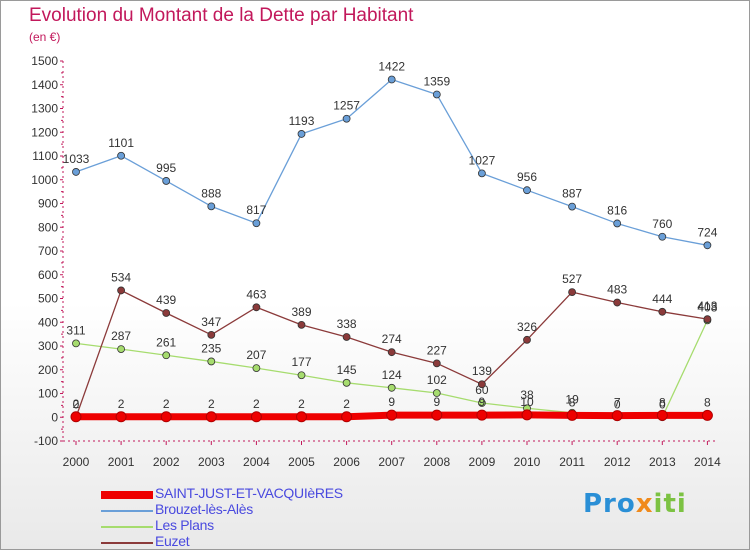  I want to click on data-label-3: 0, so click(76, 404).